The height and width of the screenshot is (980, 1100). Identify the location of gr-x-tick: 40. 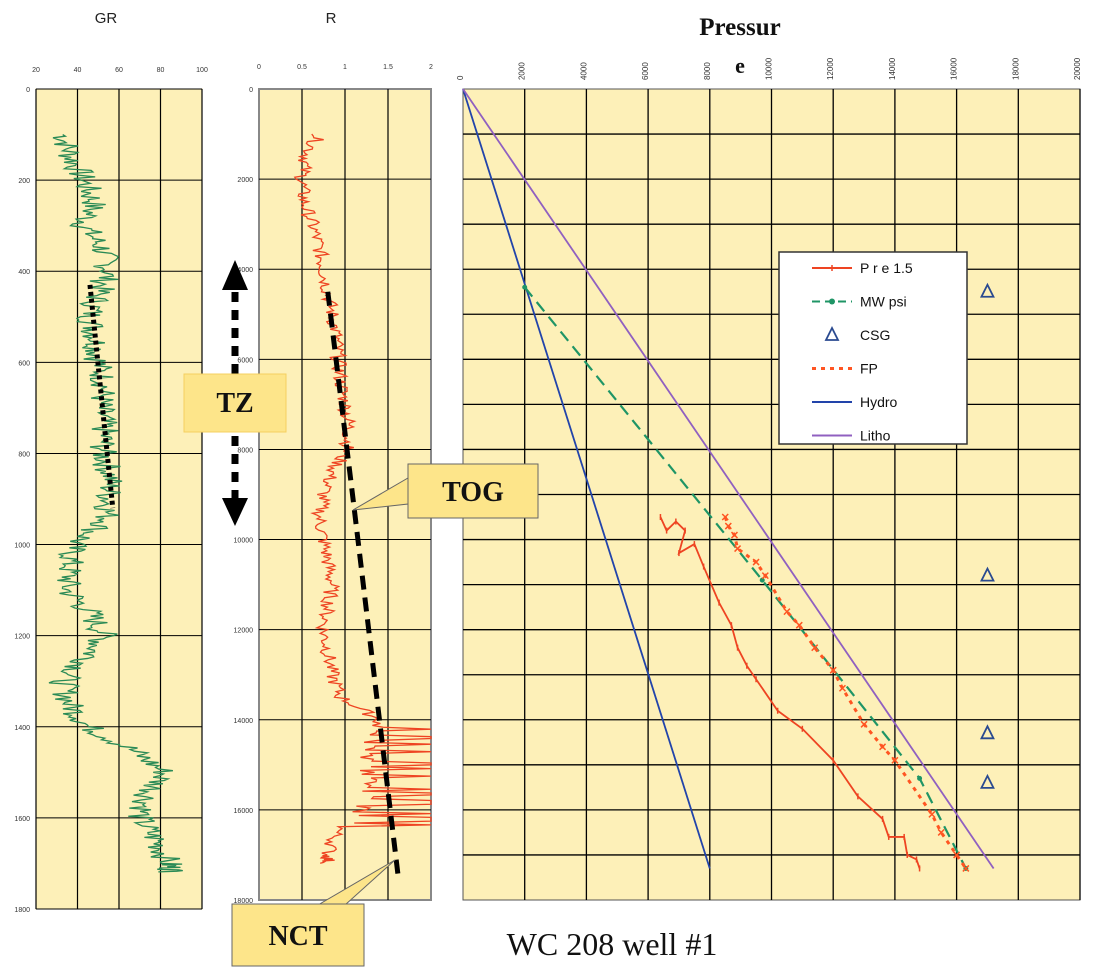
(78, 70).